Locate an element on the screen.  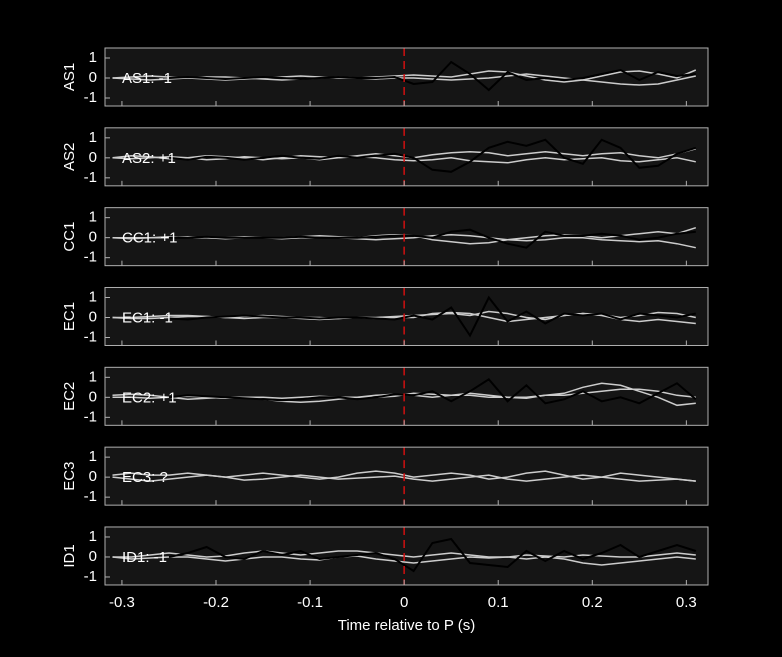
x-tick-label: 0 is located at coordinates (404, 602).